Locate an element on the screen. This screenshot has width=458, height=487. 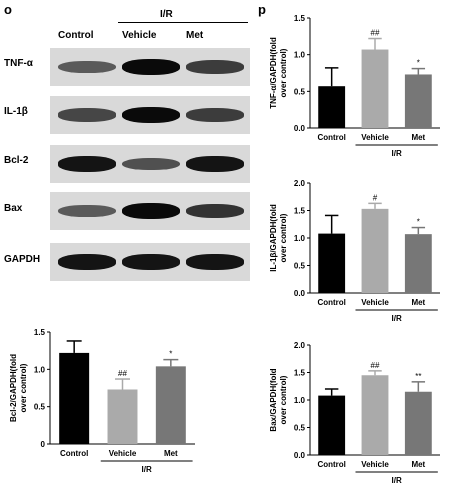
y-axis-label: Bax/GAPDH(foldover control) is located at coordinates (278, 399).